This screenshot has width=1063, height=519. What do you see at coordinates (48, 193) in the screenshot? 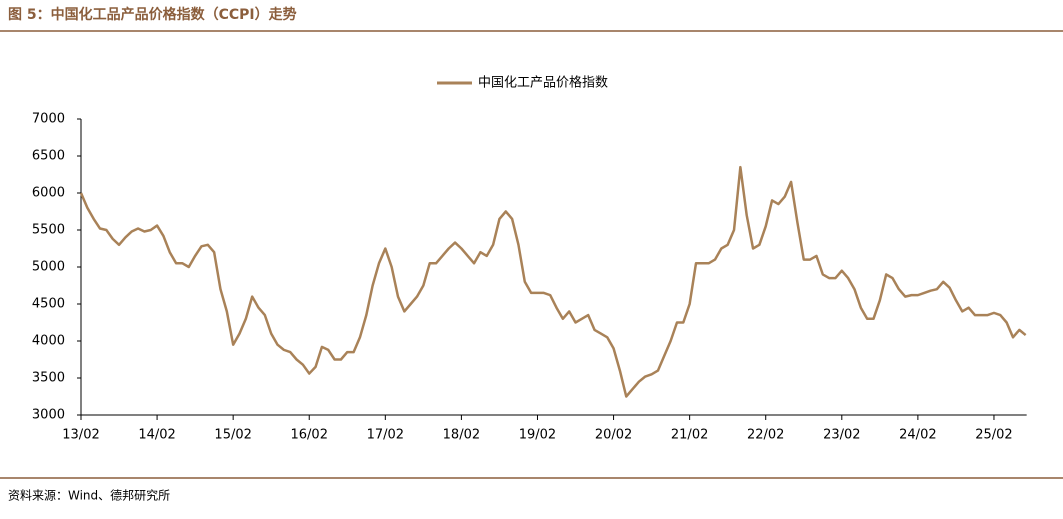
I see `y-tick-label: 6000` at bounding box center [48, 193].